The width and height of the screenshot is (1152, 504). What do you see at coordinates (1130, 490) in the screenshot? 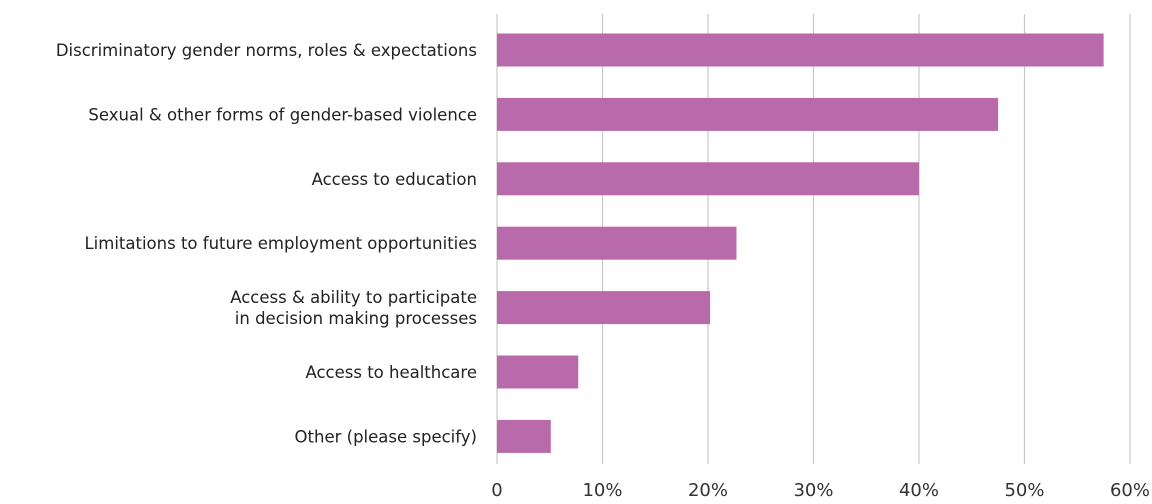
I see `x-tick-label: 60%` at bounding box center [1130, 490].